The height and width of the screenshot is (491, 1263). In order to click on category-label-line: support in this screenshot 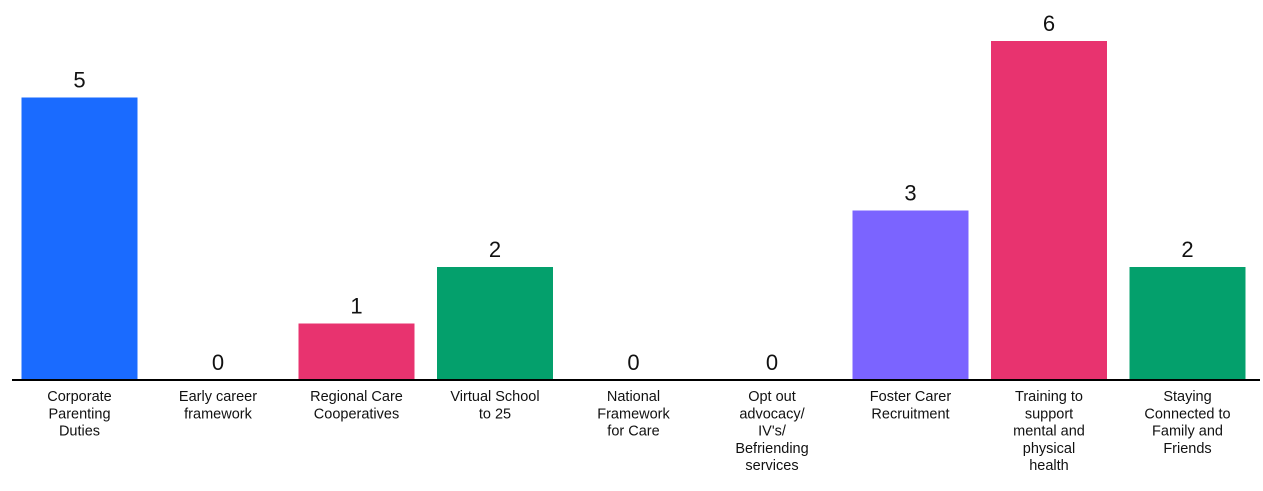, I will do `click(1049, 414)`.